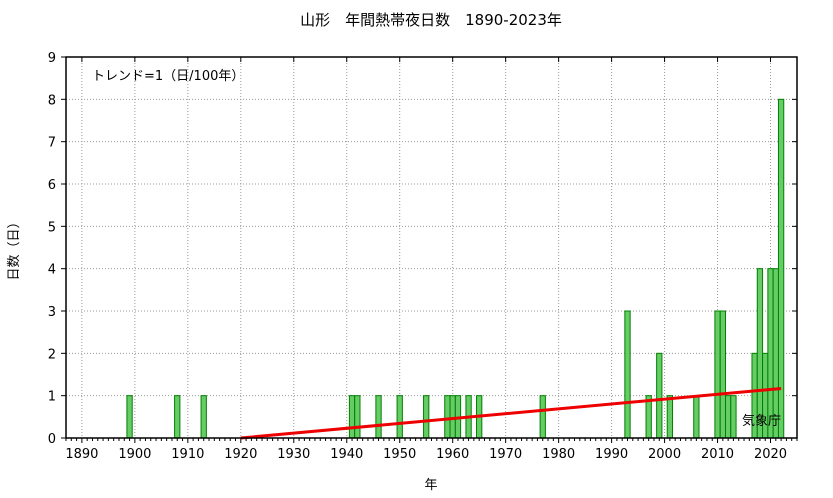 The height and width of the screenshot is (498, 833). Describe the element at coordinates (52, 270) in the screenshot. I see `y-tick-label: 4` at that location.